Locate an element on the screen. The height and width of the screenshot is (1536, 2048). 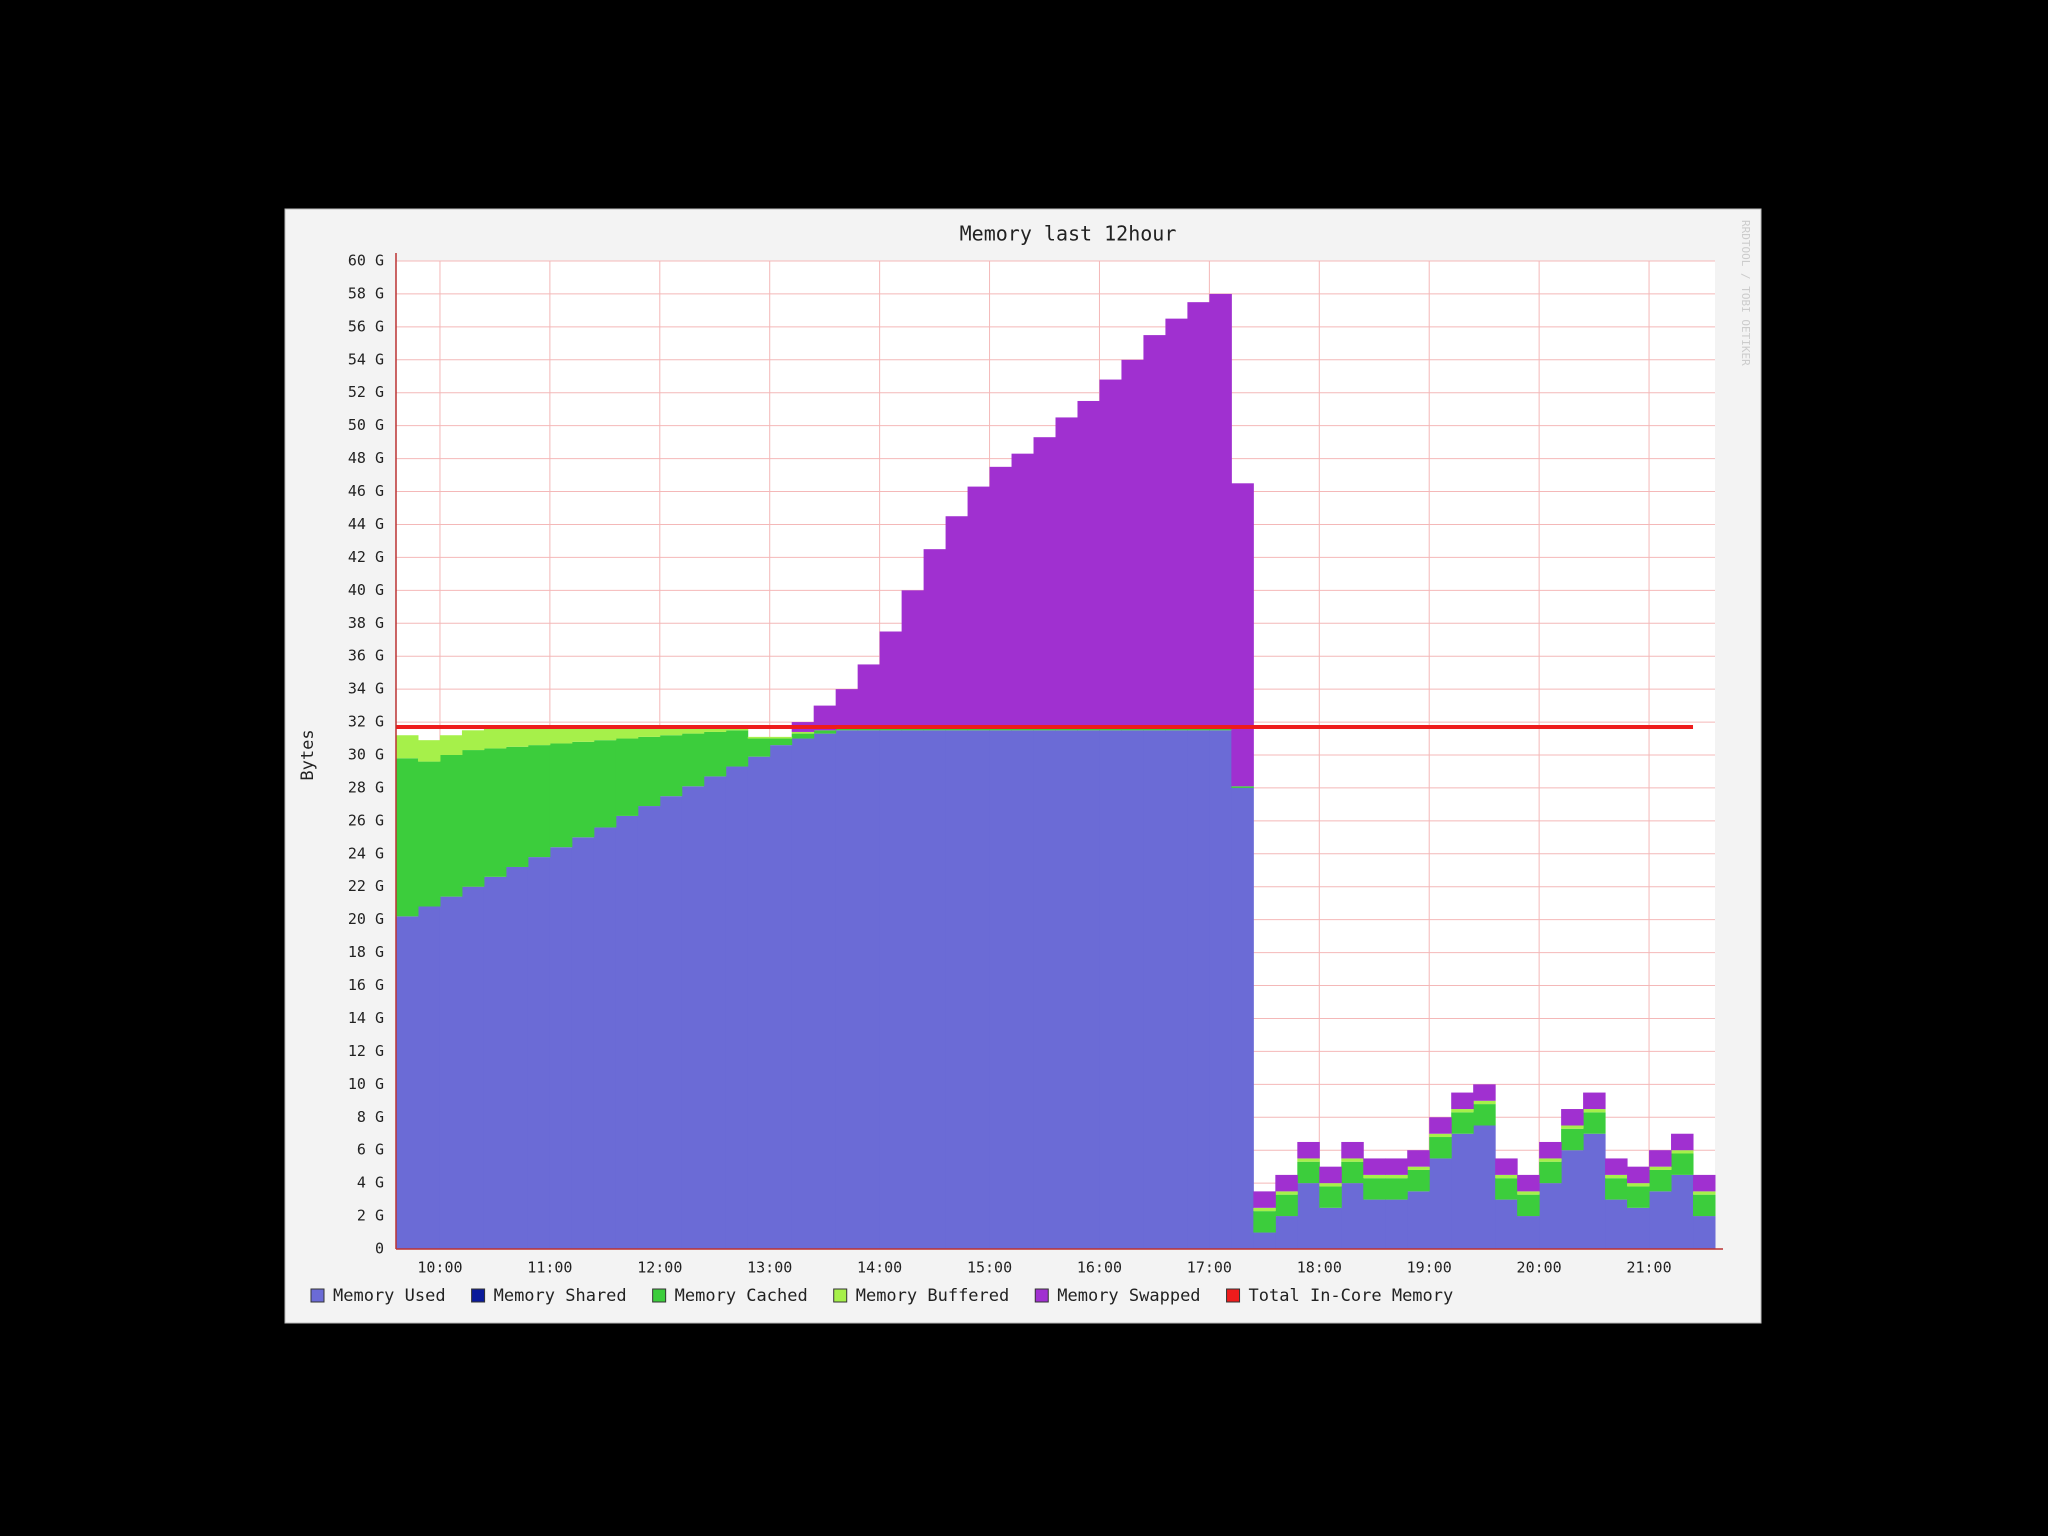
x-tick-label: 21:00 is located at coordinates (1648, 1268).